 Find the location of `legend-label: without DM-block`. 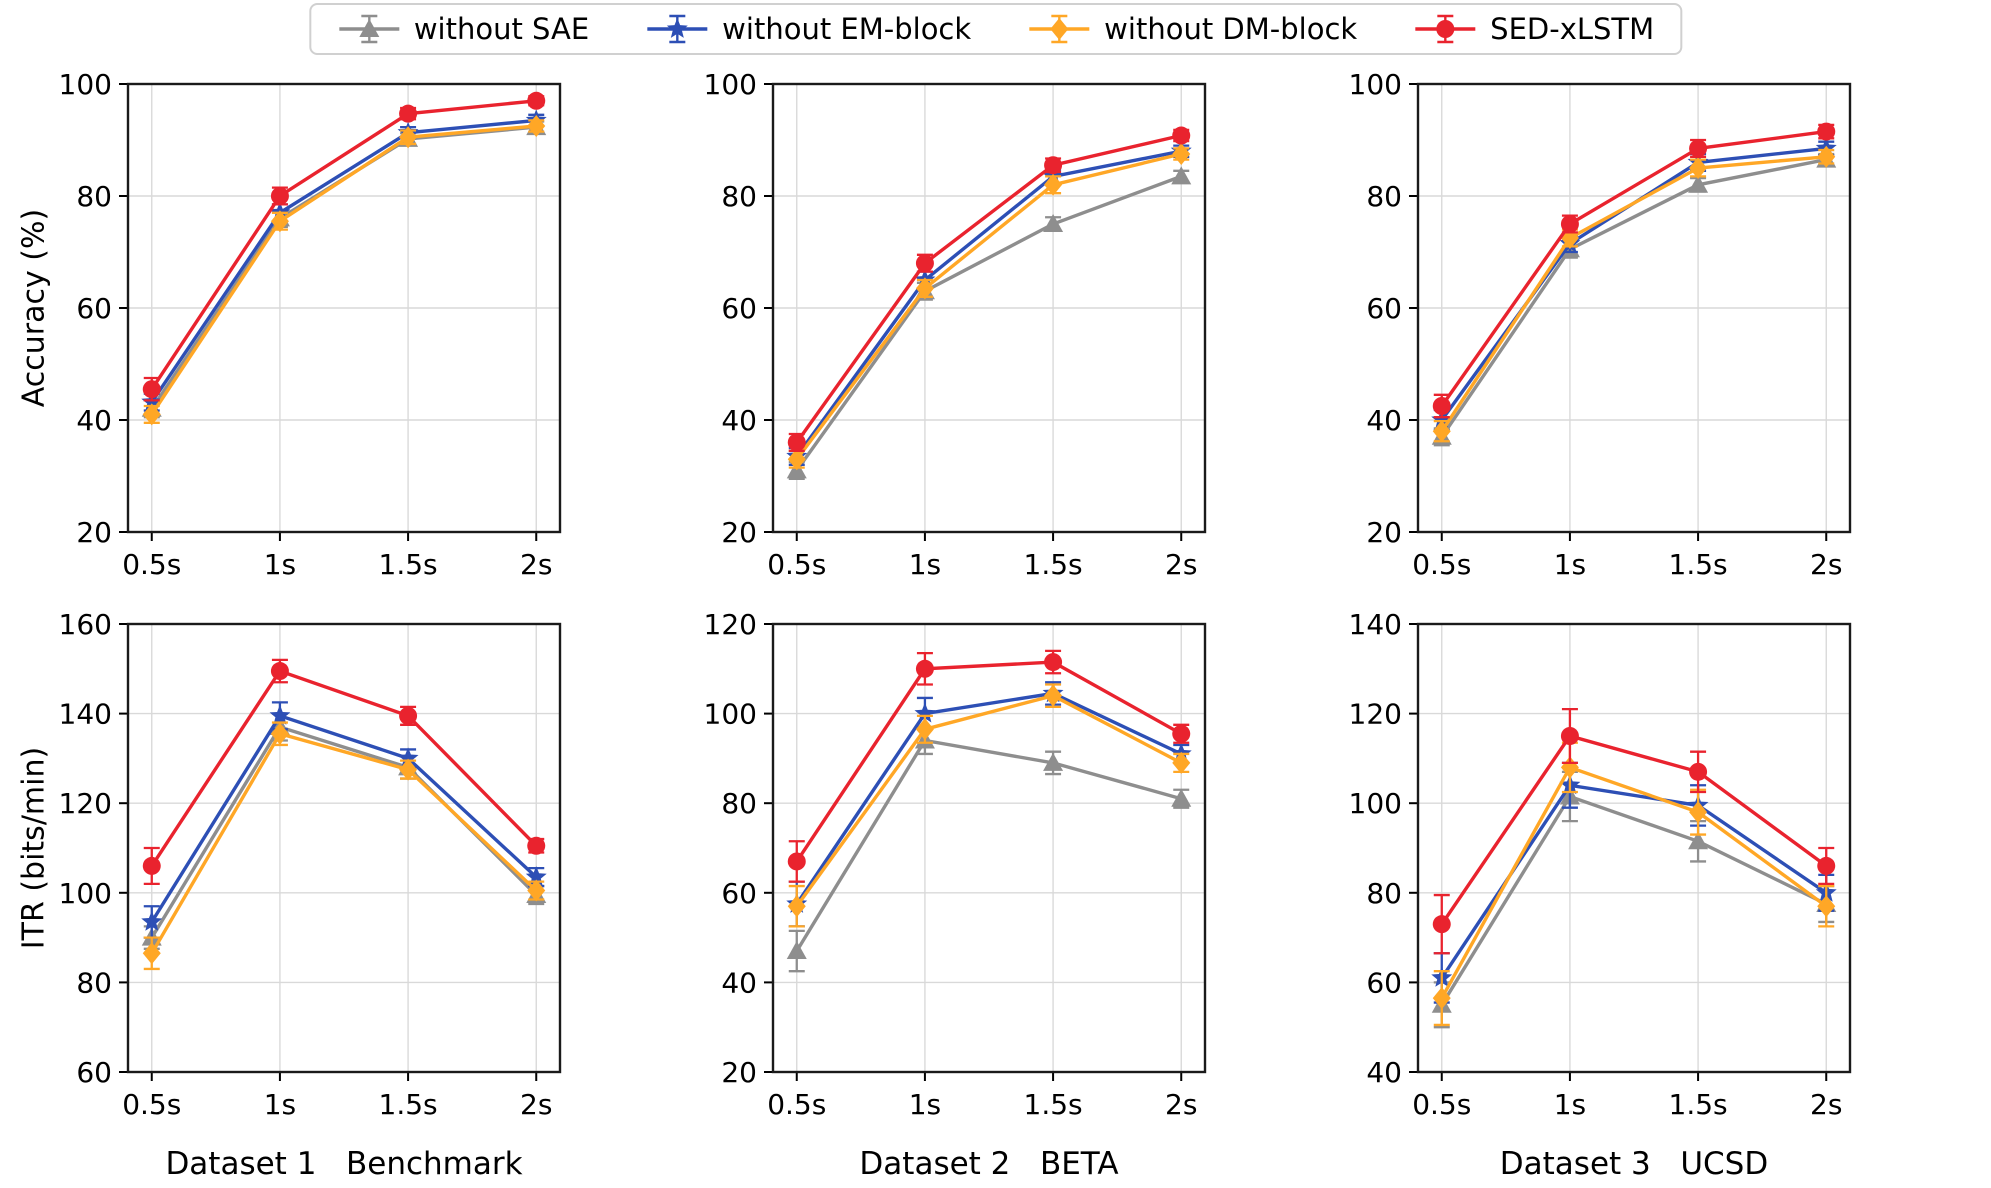

legend-label: without DM-block is located at coordinates (1231, 29).